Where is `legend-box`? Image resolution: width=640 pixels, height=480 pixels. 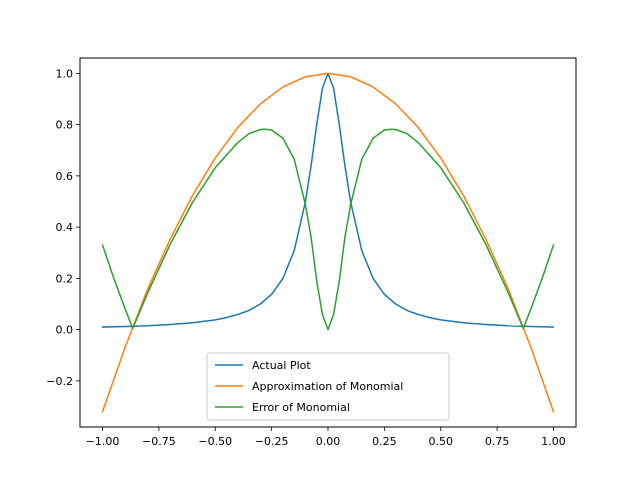
legend-box is located at coordinates (328, 386).